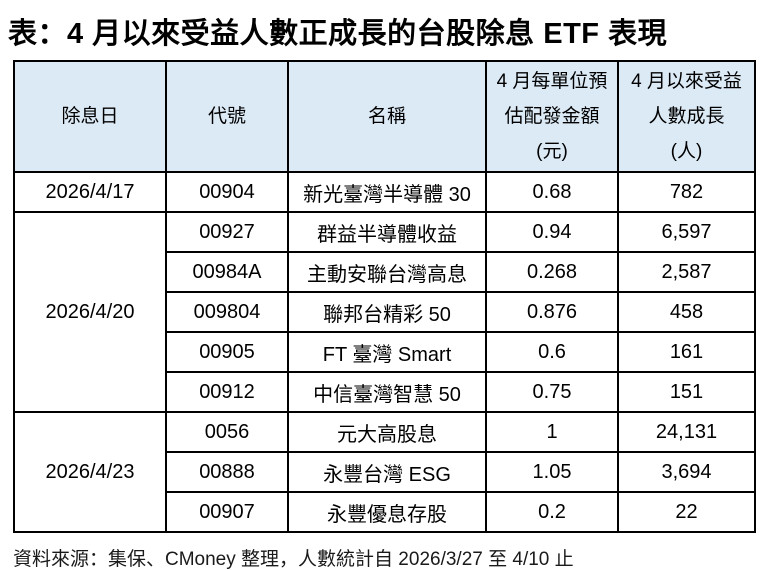 This screenshot has height=570, width=776. I want to click on name-cell: 新光臺灣半導體 30, so click(387, 192).